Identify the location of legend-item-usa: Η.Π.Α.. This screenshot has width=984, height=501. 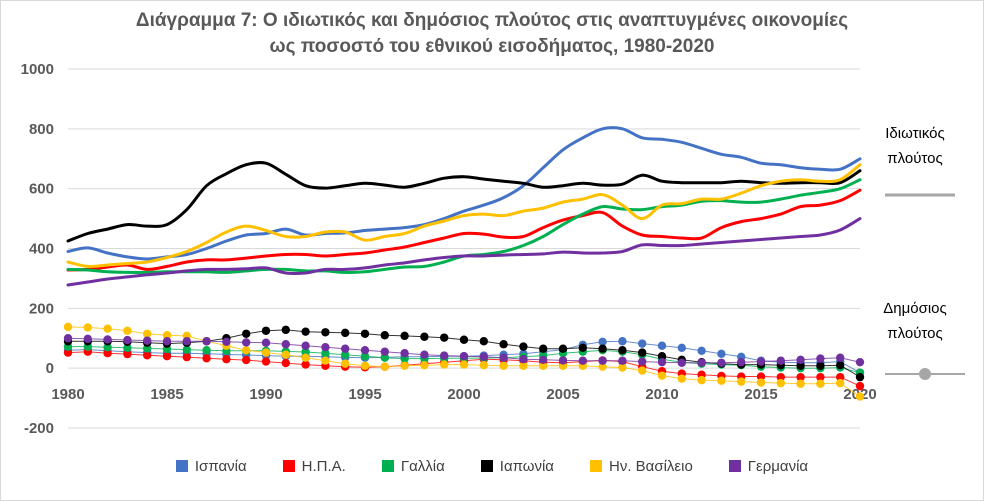
(314, 466).